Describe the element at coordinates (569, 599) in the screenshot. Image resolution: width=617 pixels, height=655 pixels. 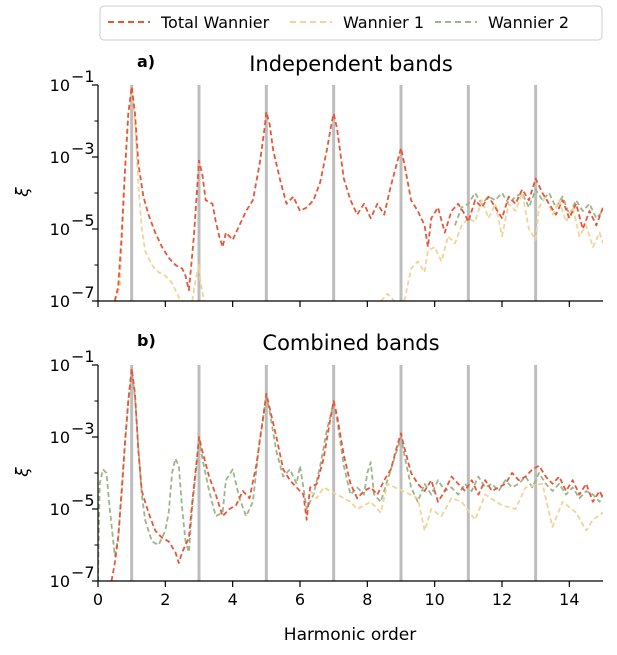
I see `x-tick-label-14: 14` at that location.